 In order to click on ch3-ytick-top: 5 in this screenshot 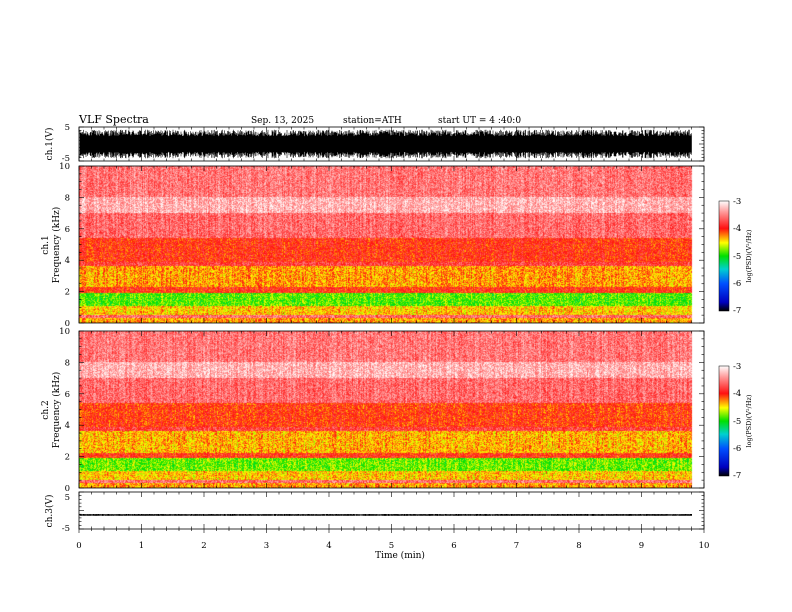, I will do `click(67, 498)`.